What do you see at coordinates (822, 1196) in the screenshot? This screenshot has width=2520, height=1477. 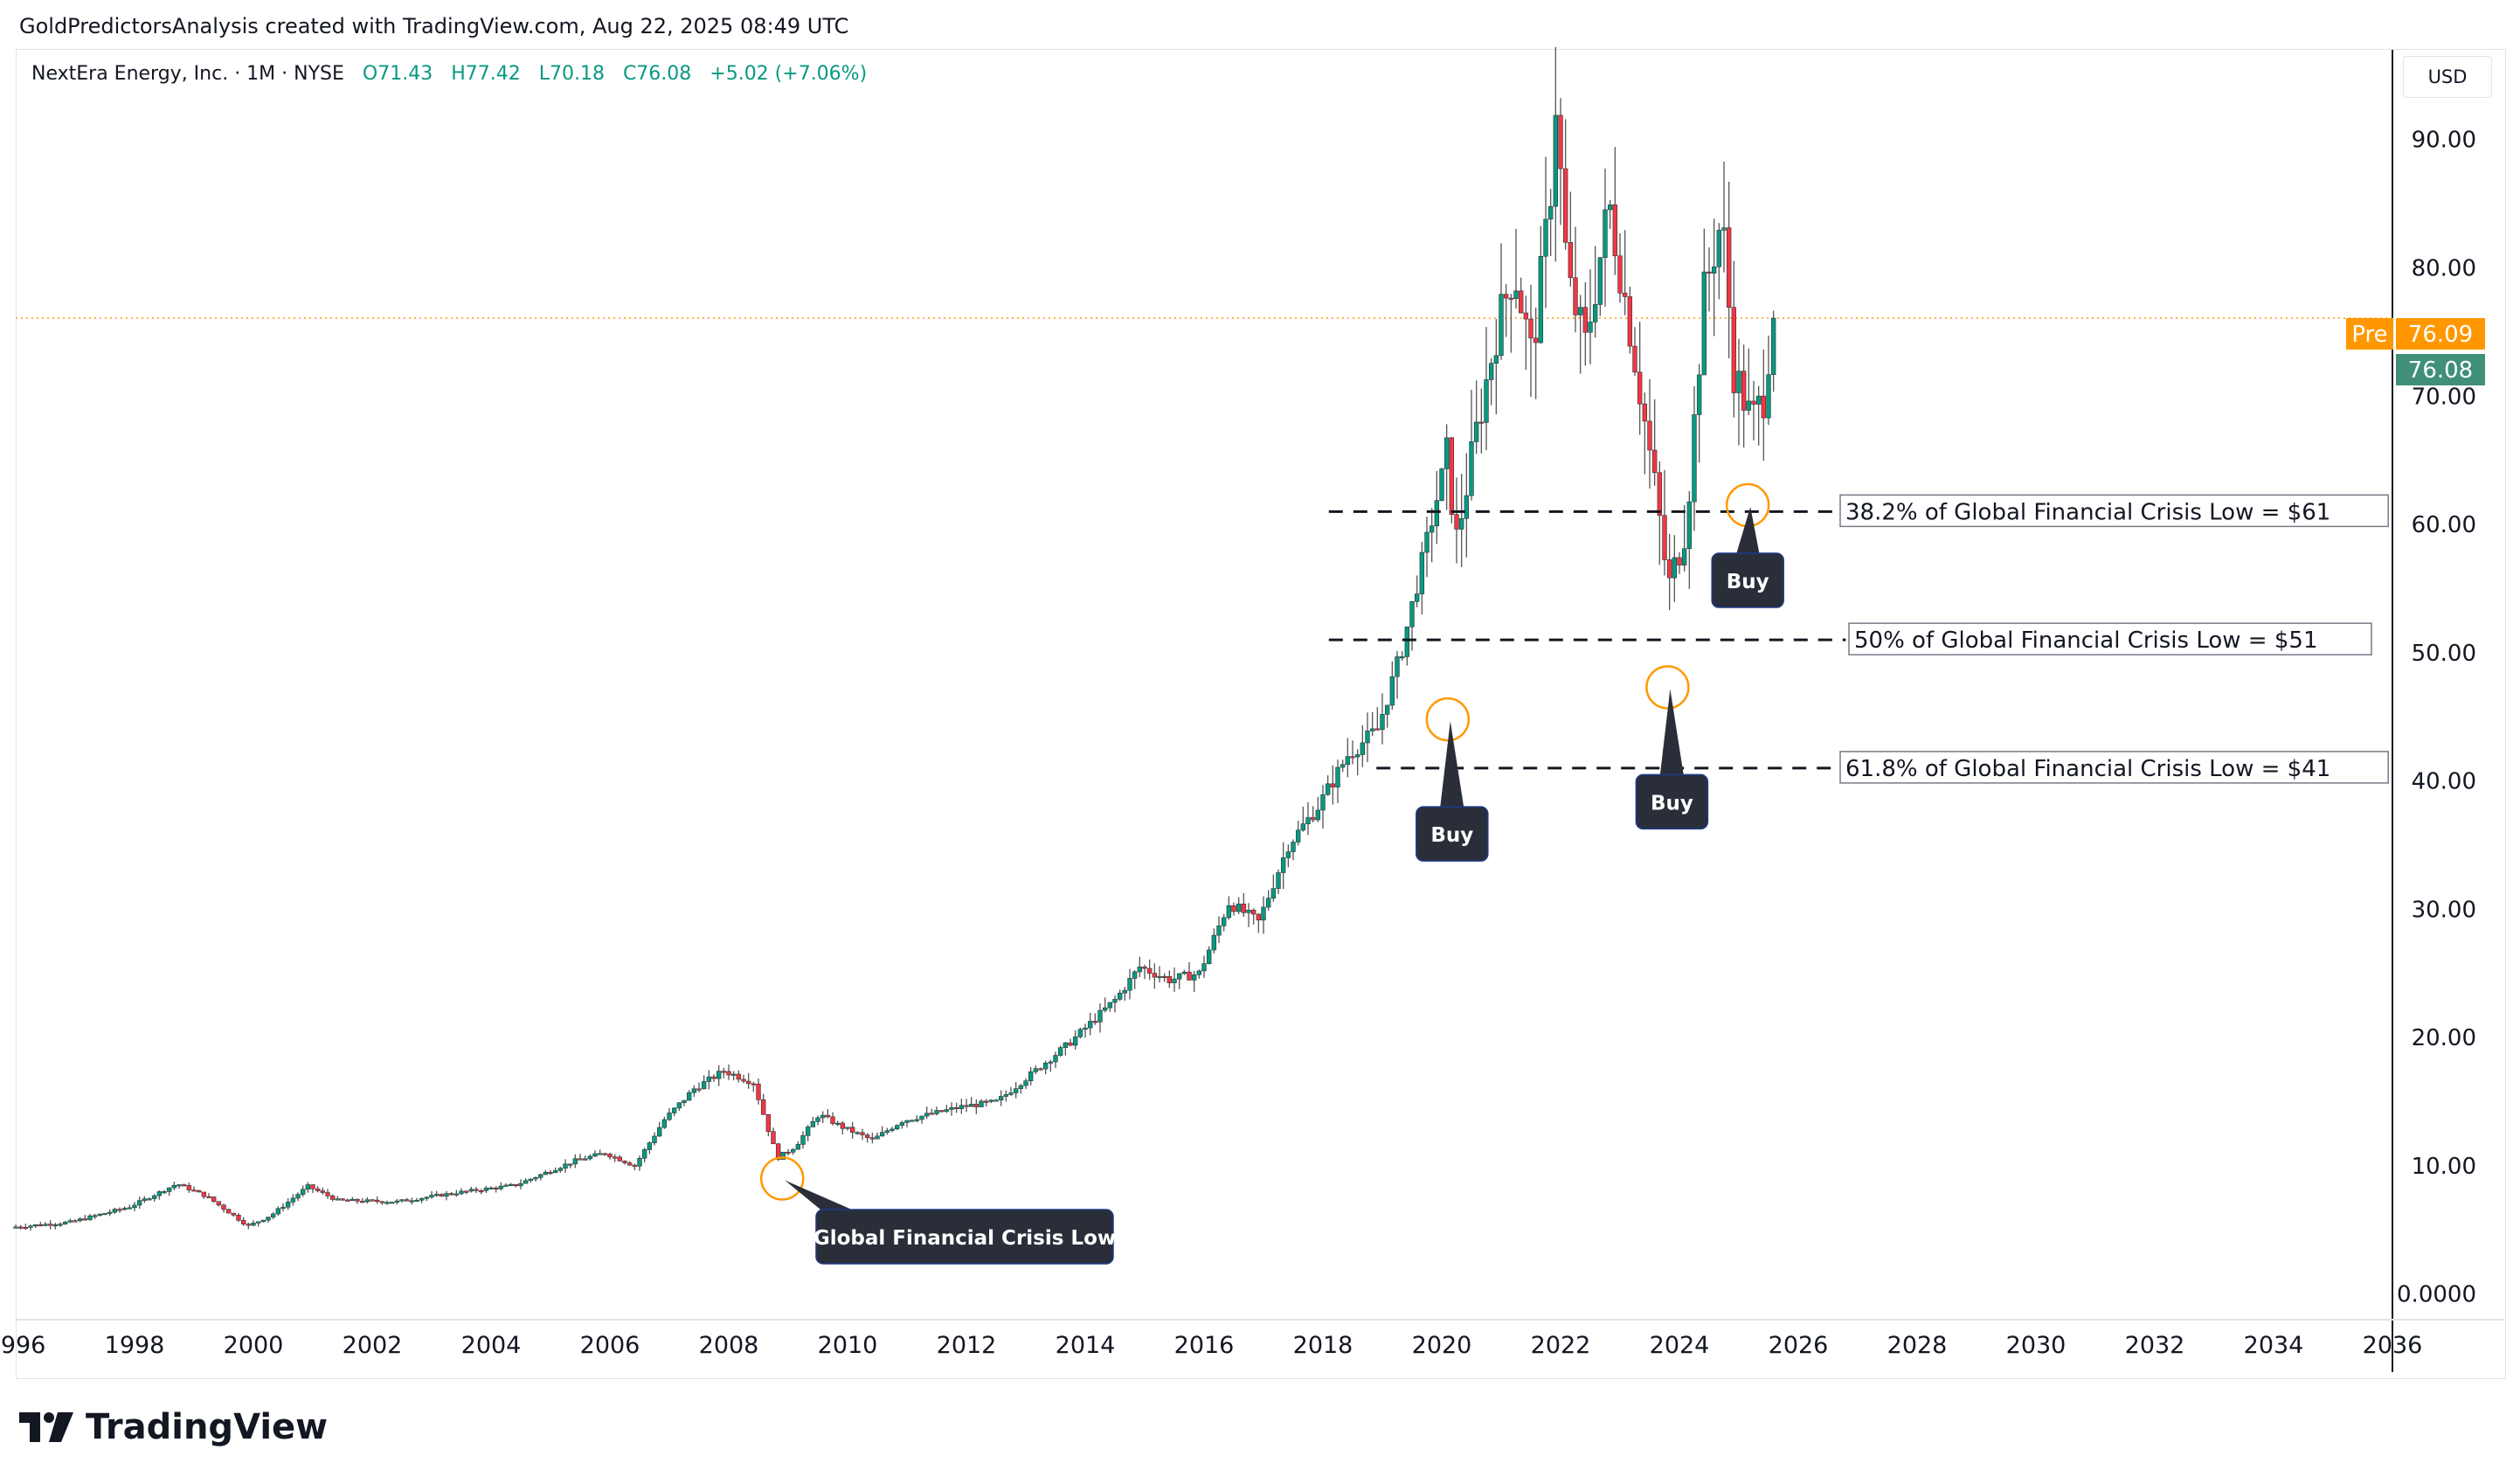 I see `callout-pointer` at bounding box center [822, 1196].